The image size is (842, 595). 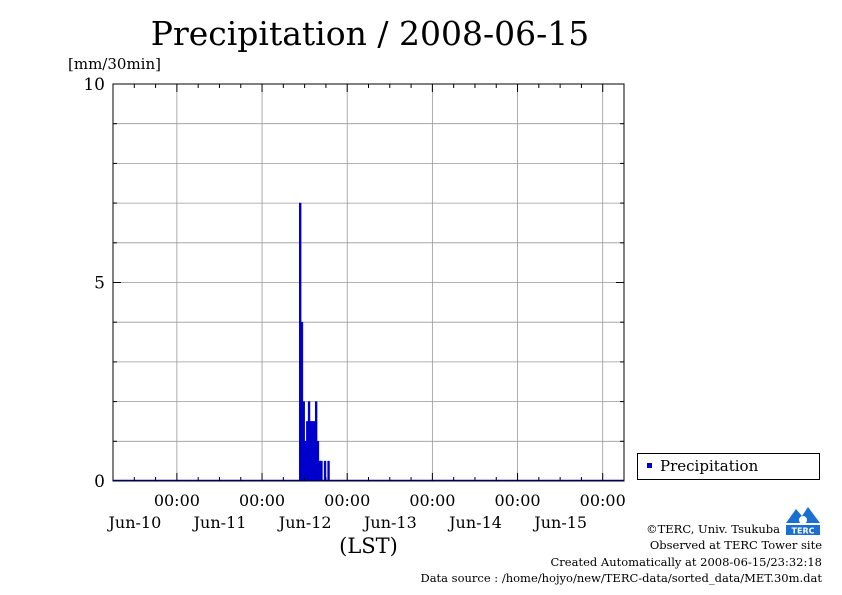 I want to click on x-tick-date-label: Jun-15, so click(x=559, y=522).